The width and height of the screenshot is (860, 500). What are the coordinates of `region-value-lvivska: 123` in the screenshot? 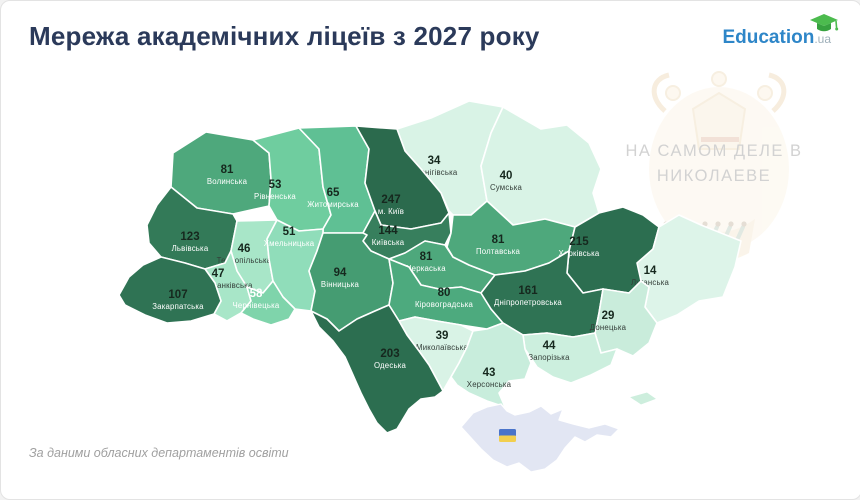 It's located at (189, 237).